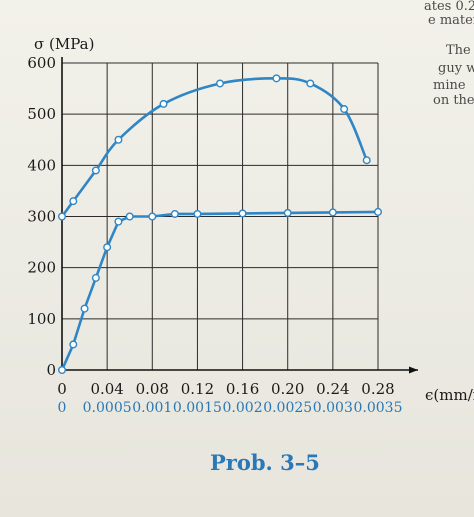 This screenshot has height=517, width=474. I want to click on x-tick-label-bottom: 0.003, so click(333, 408).